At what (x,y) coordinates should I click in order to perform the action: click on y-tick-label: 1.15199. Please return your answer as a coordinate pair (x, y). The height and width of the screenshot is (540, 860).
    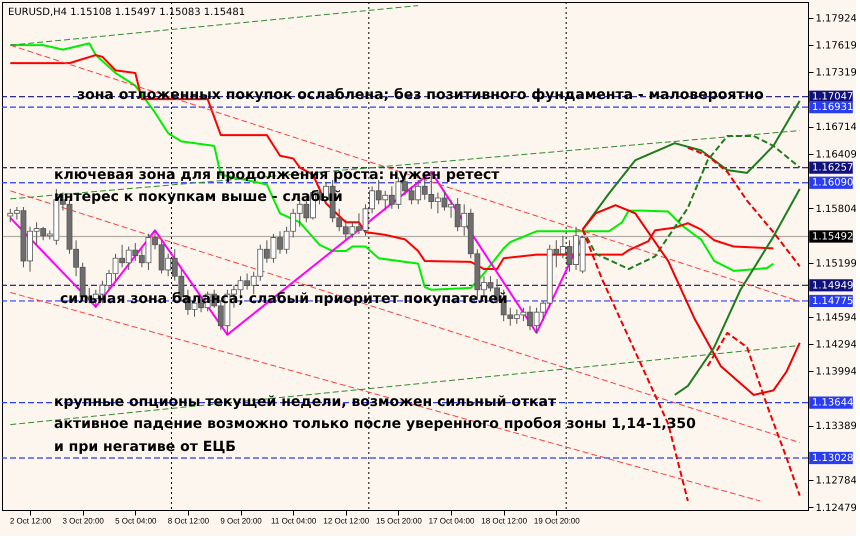
    Looking at the image, I should click on (836, 264).